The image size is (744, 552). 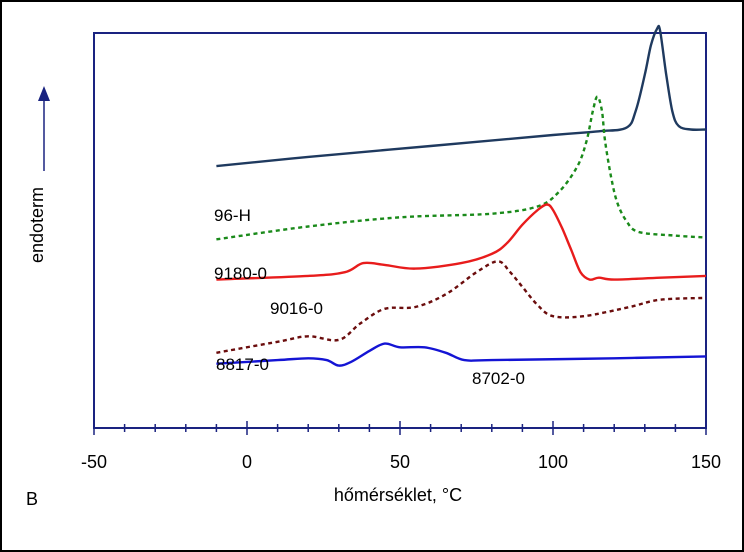 What do you see at coordinates (242, 364) in the screenshot?
I see `series-label-8817-0: 8817-0` at bounding box center [242, 364].